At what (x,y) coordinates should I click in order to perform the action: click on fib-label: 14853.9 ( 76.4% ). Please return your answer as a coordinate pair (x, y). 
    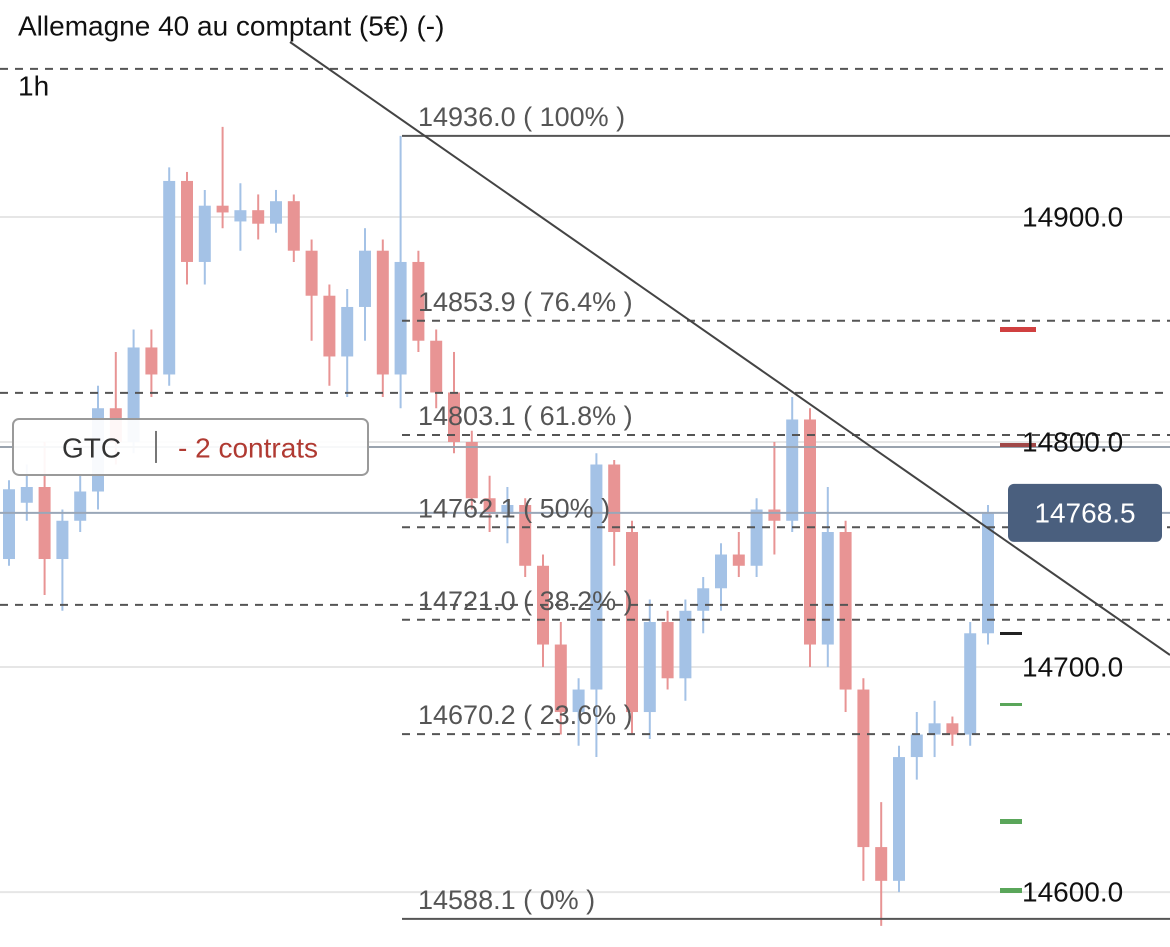
    Looking at the image, I should click on (525, 302).